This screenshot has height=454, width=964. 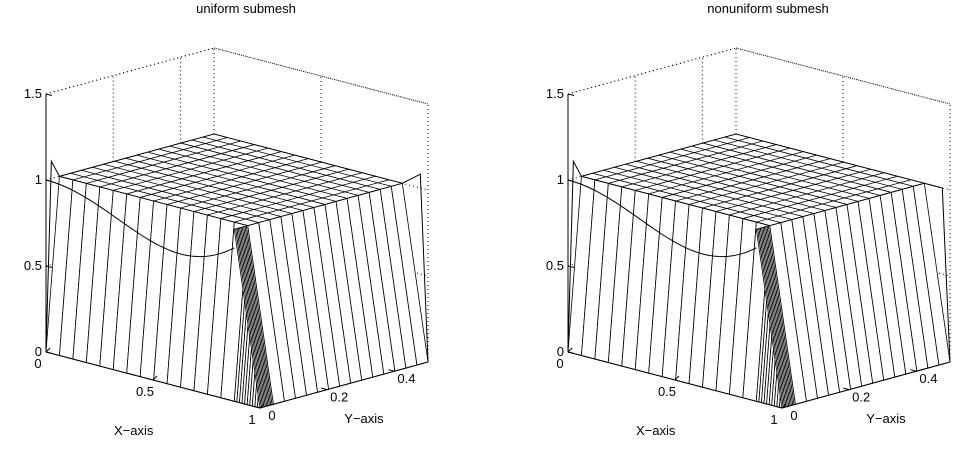 I want to click on right-plot-title: nonuniform submesh, so click(x=767, y=8).